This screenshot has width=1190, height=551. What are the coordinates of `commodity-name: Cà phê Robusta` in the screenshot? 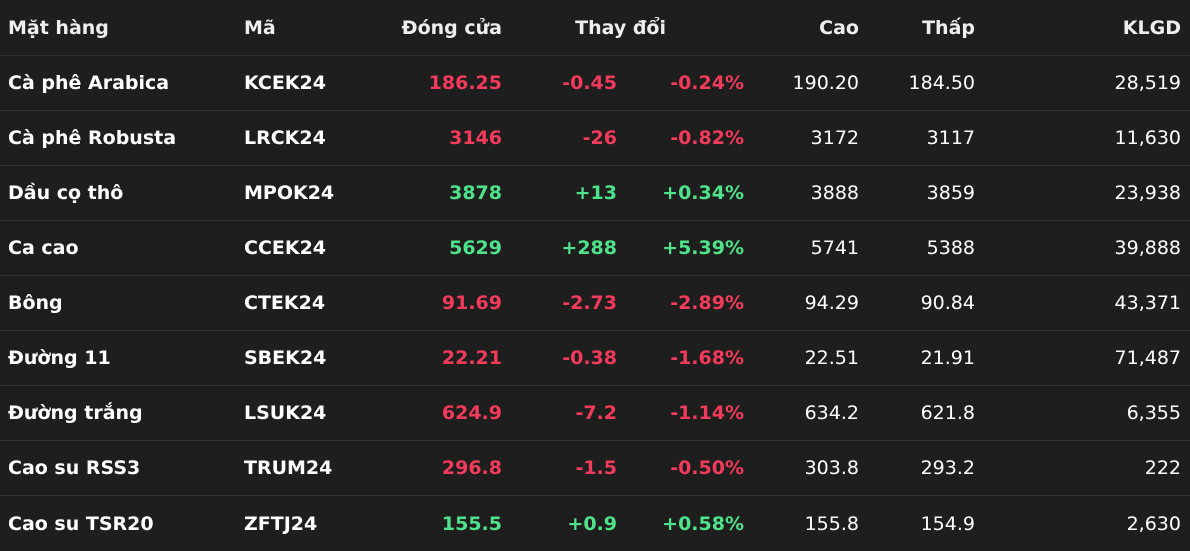 It's located at (92, 138).